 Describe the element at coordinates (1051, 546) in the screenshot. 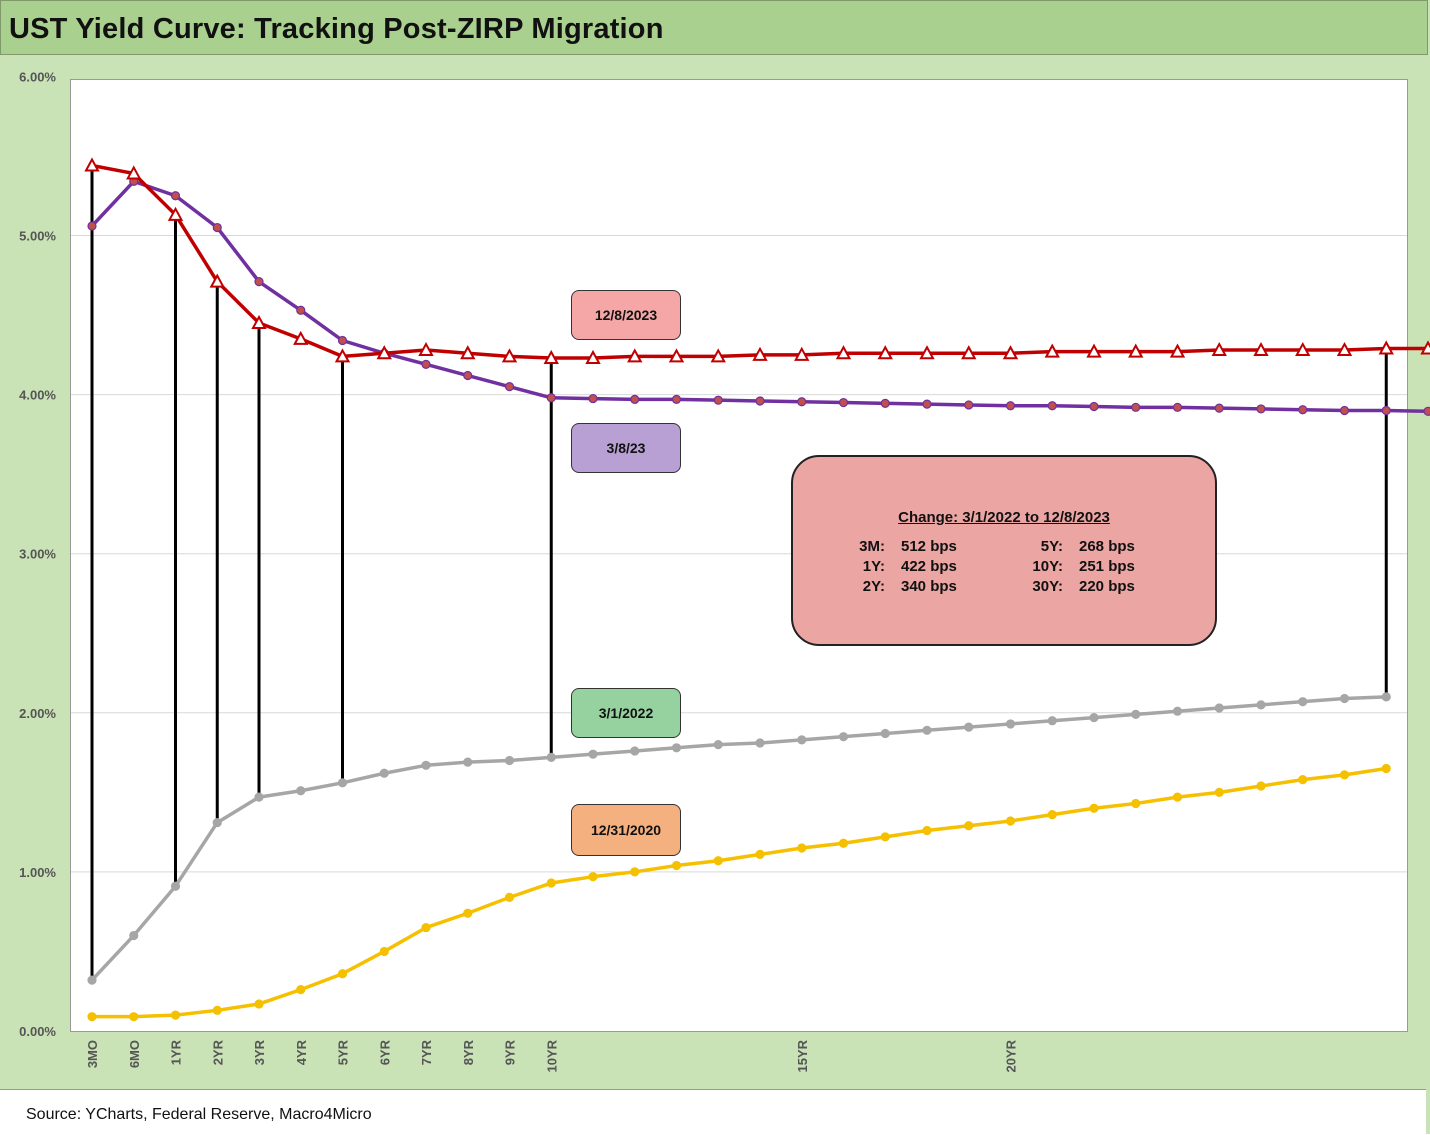

I see `change-key: 5Y:` at that location.